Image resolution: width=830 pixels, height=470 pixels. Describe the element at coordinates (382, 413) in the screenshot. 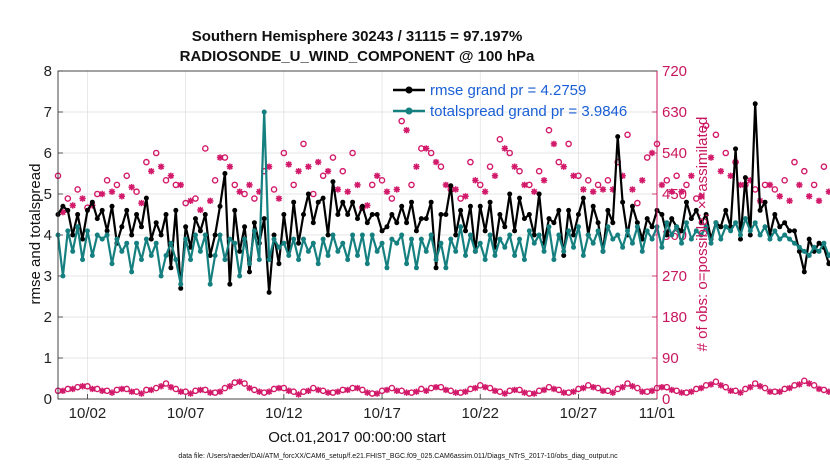

I see `x-tick-label: 10/17` at that location.